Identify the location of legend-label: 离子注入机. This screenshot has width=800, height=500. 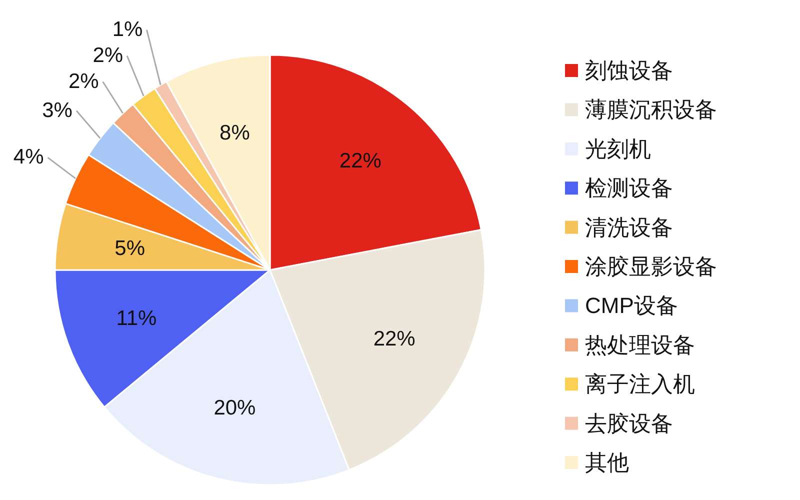
(640, 384).